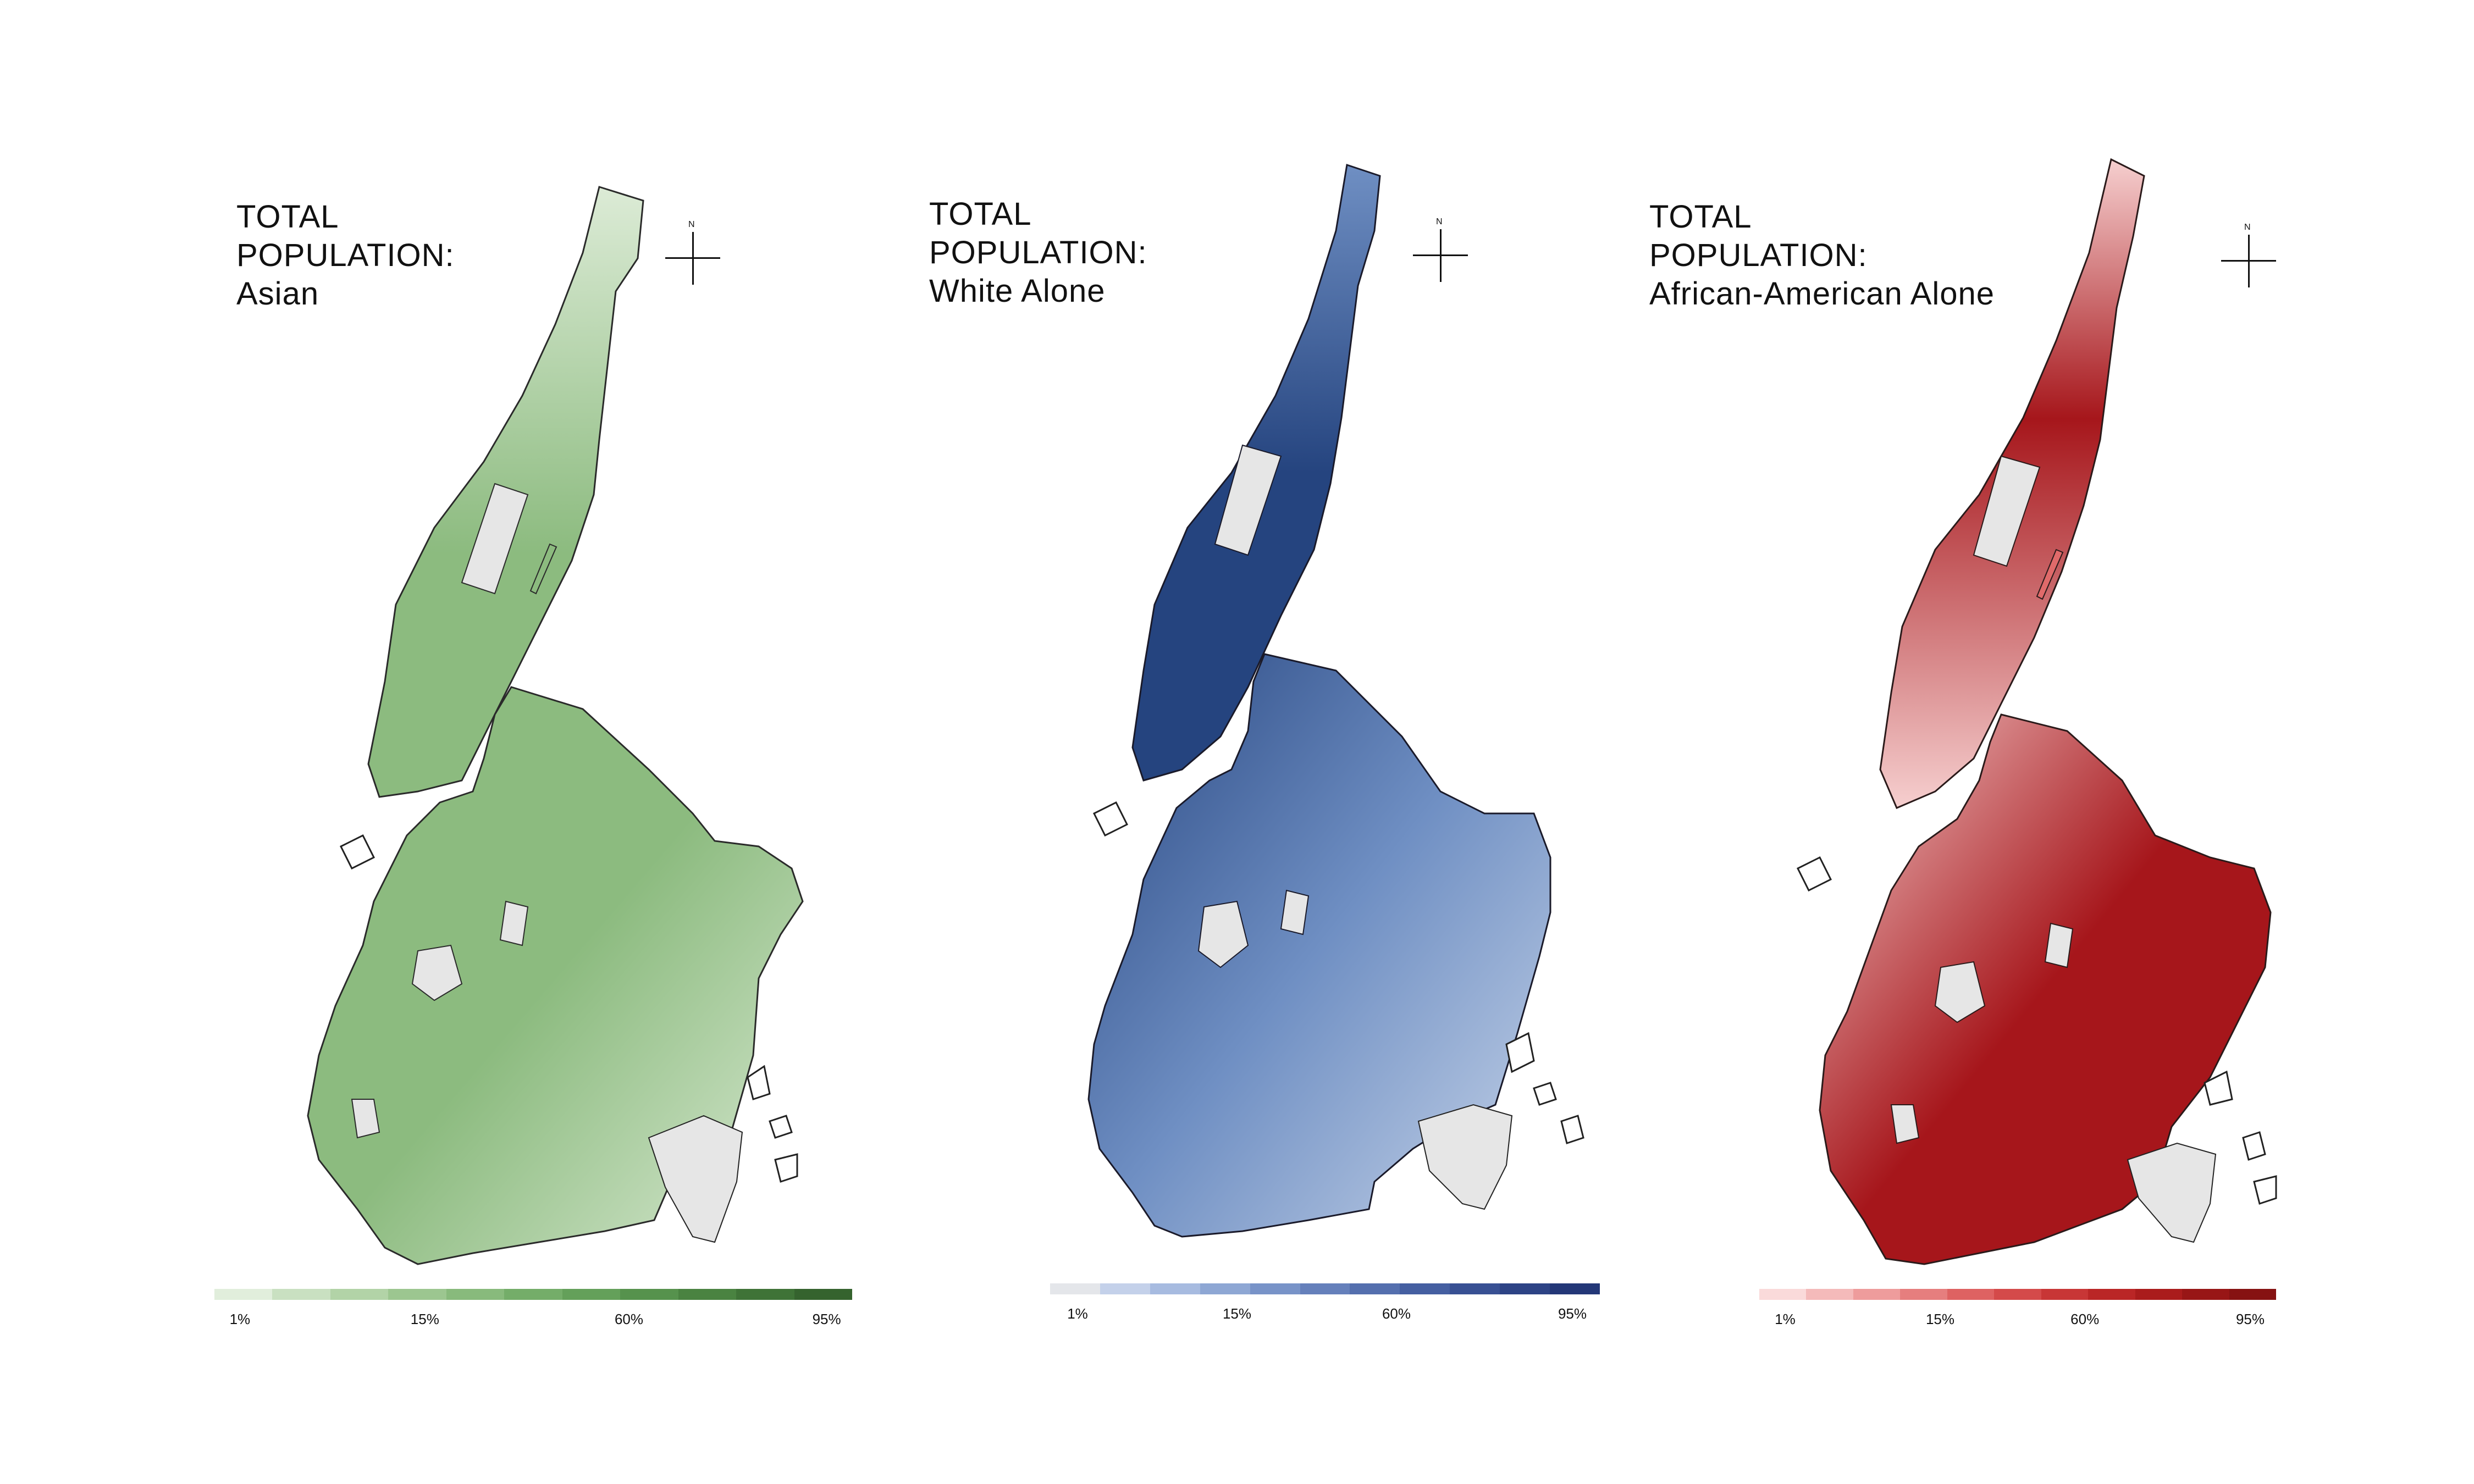  I want to click on map-title: TOTAL POPULATION: White Alone, so click(1038, 253).